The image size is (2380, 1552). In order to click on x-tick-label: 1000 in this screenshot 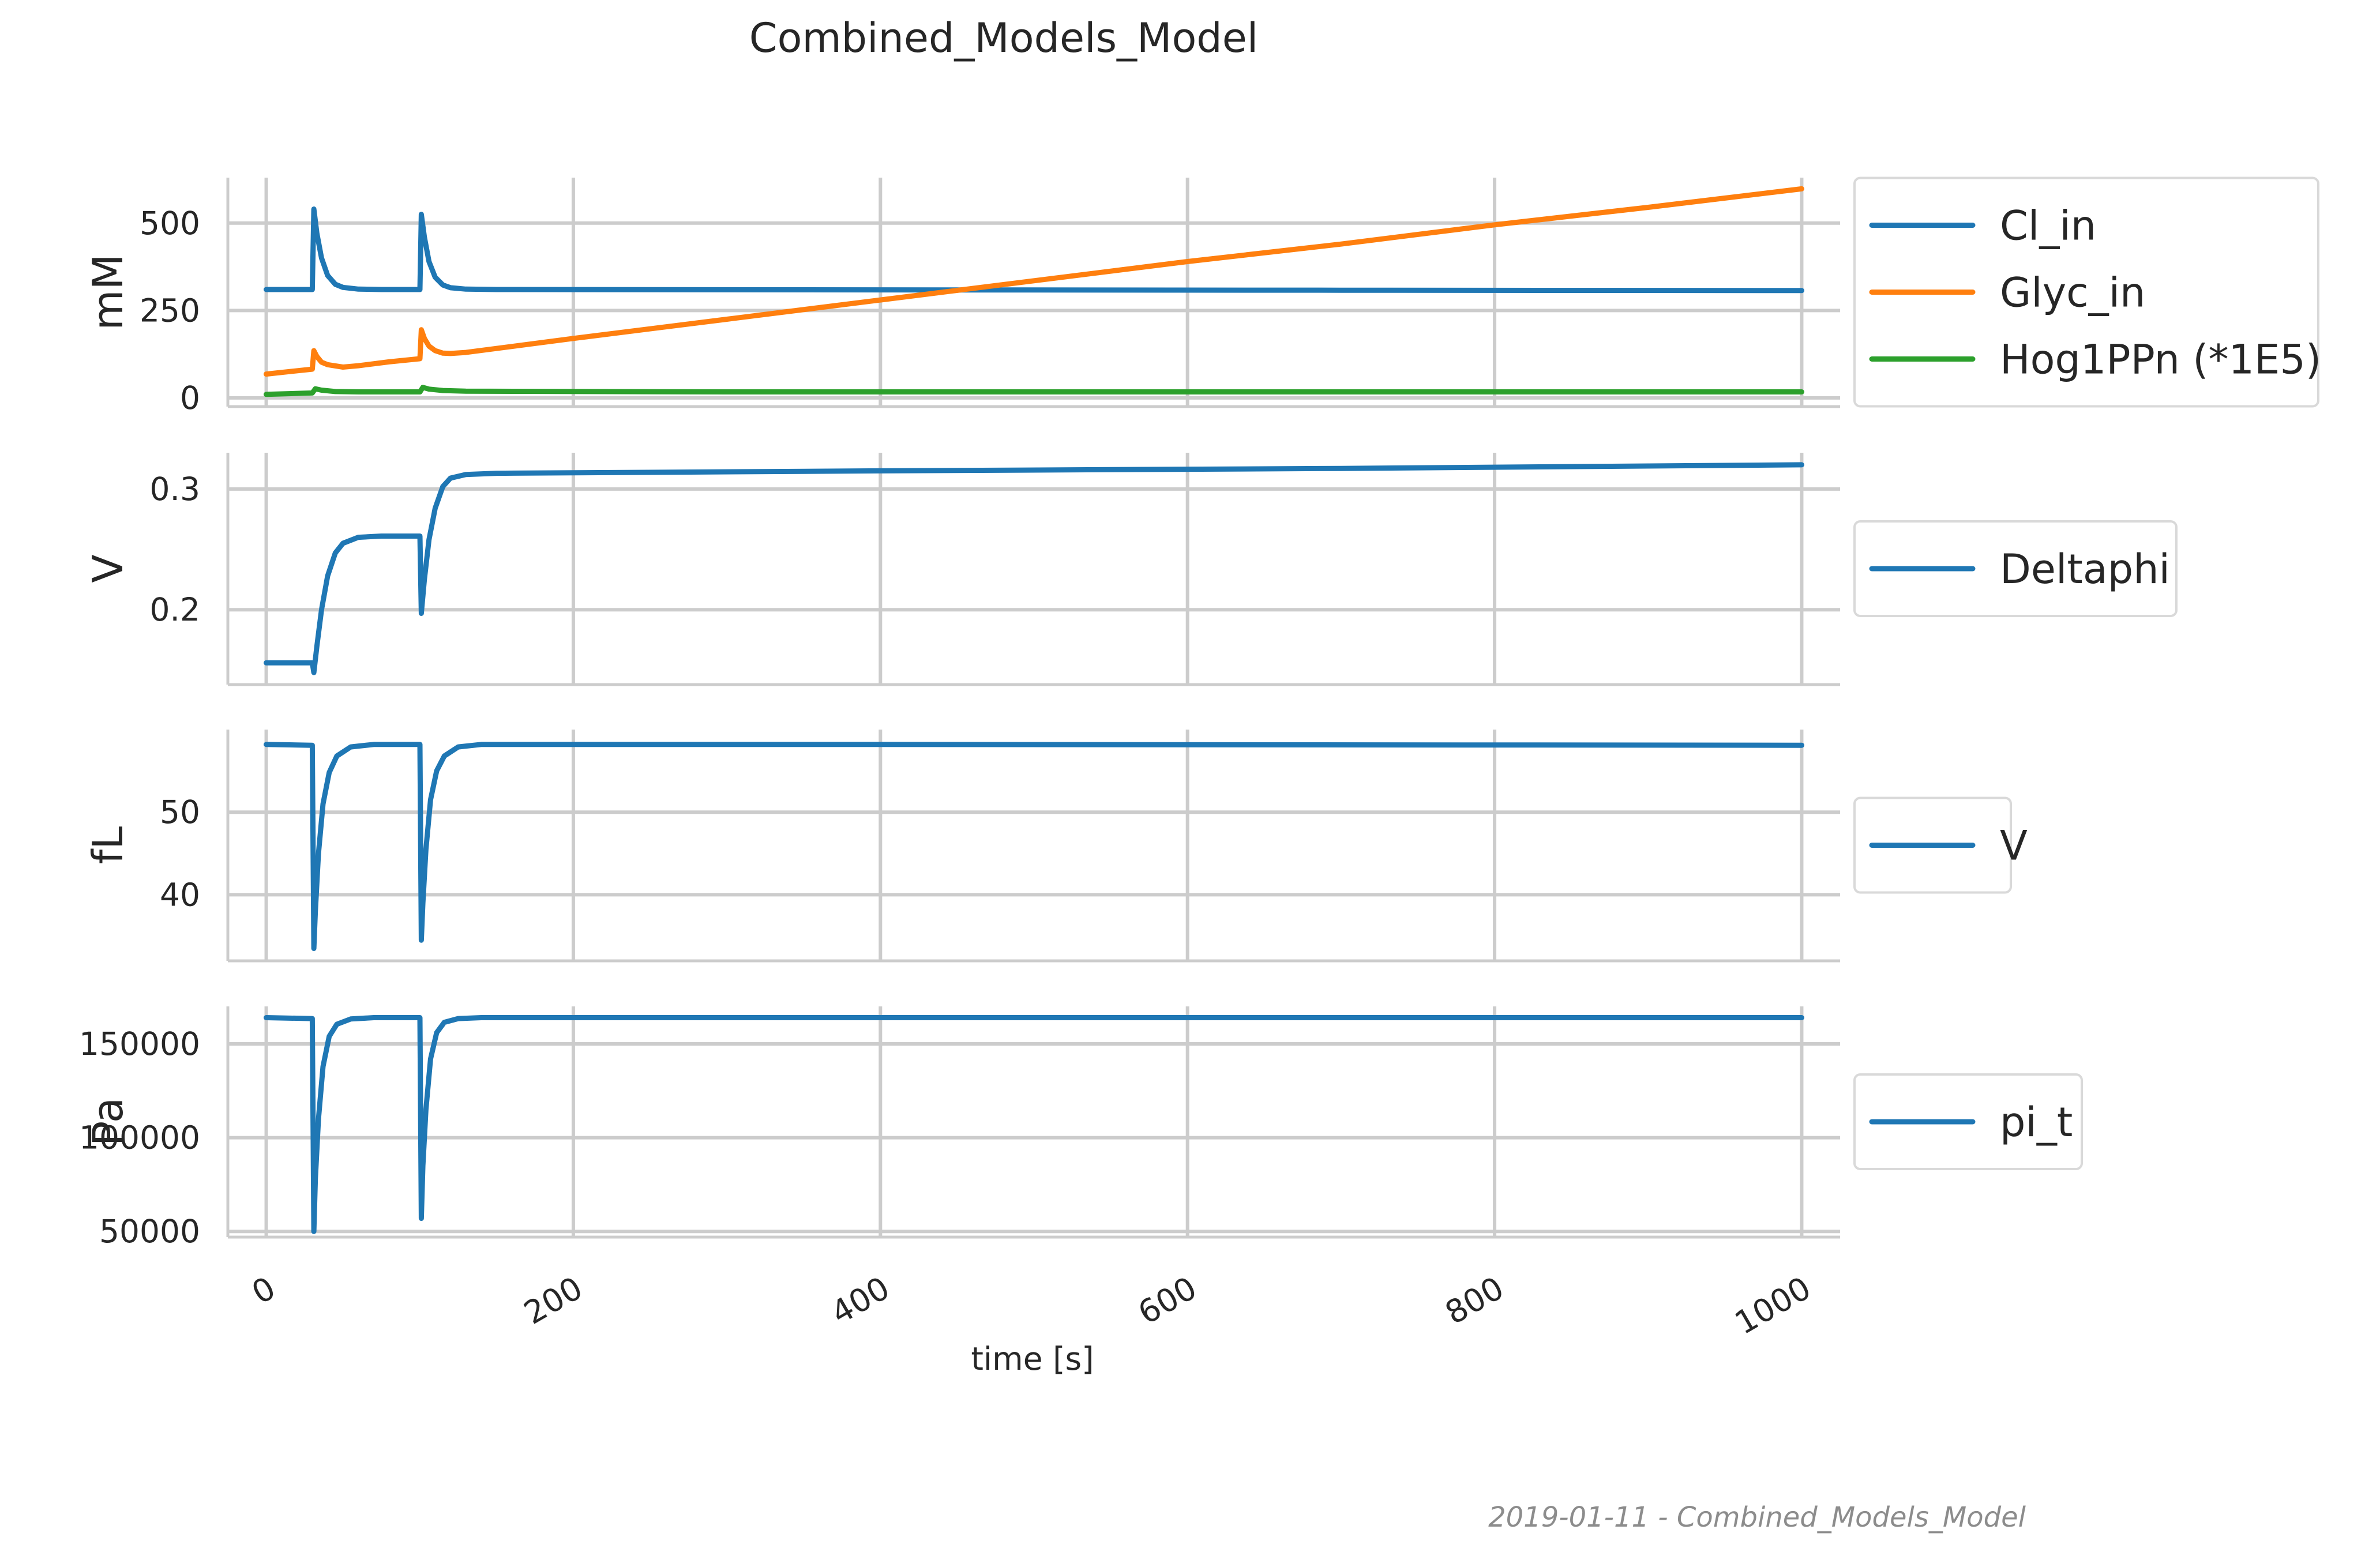, I will do `click(1773, 1305)`.